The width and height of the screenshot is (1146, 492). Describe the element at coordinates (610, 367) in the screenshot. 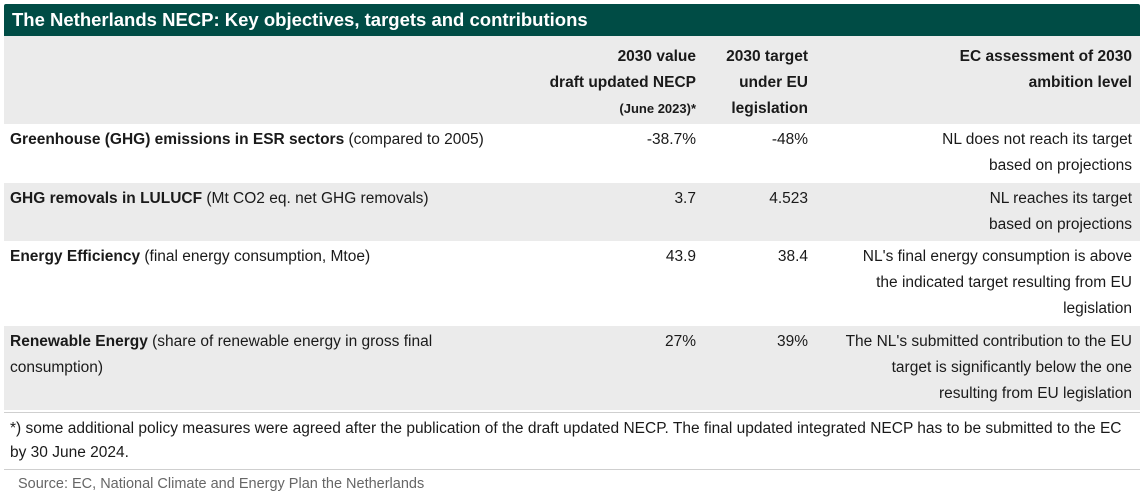

I see `row-value: 27%` at that location.